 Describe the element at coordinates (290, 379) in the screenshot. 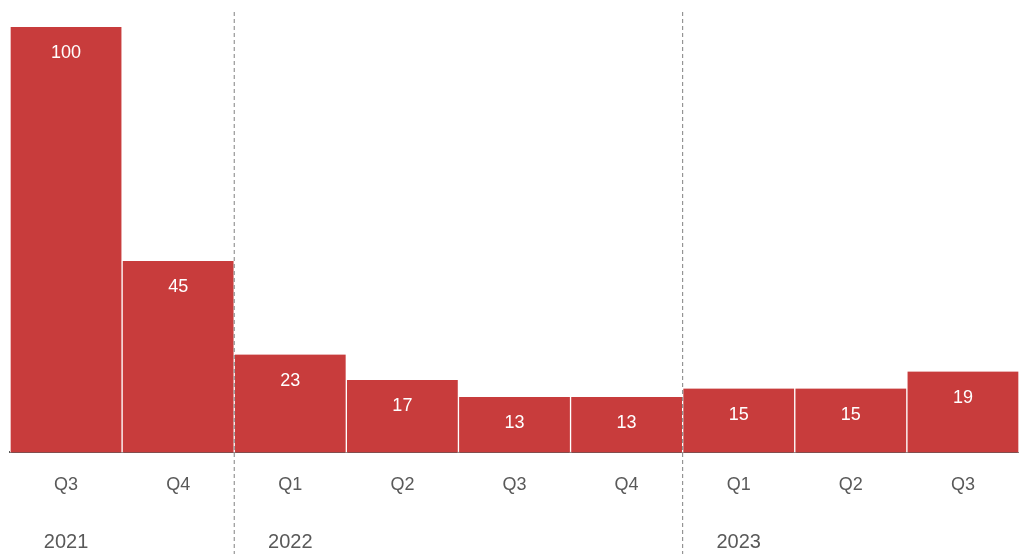

I see `data-label: 23` at that location.